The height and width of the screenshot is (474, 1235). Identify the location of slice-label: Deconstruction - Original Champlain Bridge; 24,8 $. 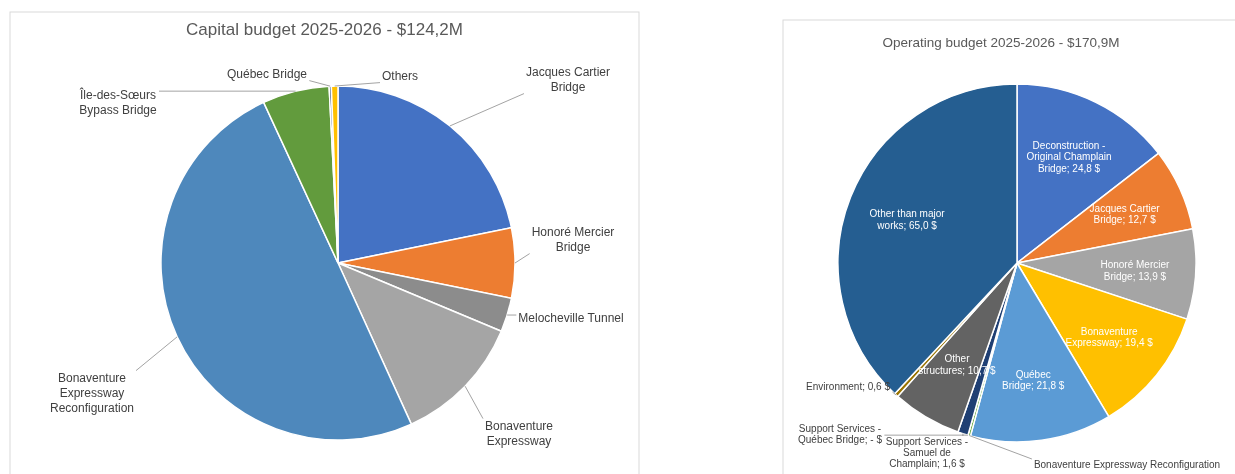
(1069, 156).